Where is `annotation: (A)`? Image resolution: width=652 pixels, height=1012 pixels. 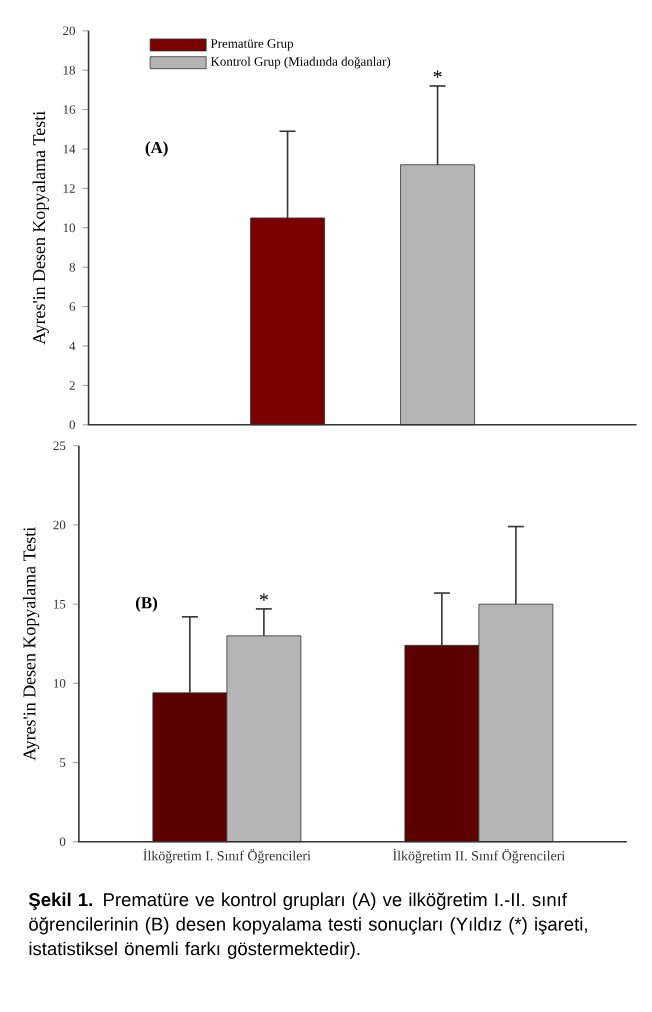 annotation: (A) is located at coordinates (156, 149).